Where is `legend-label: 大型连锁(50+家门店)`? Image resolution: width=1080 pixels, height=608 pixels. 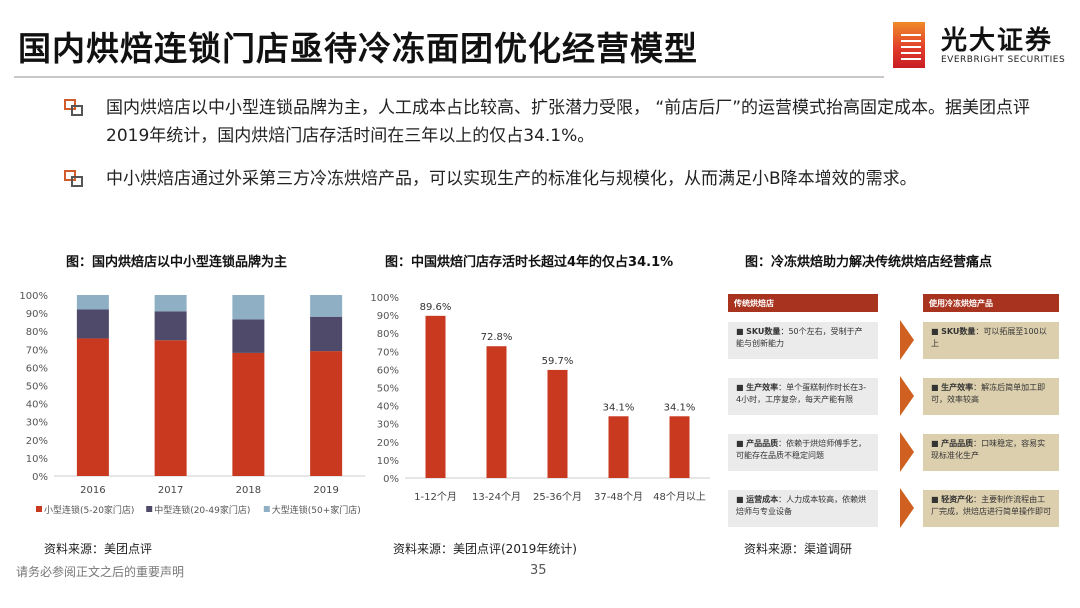
legend-label: 大型连锁(50+家门店) is located at coordinates (316, 510).